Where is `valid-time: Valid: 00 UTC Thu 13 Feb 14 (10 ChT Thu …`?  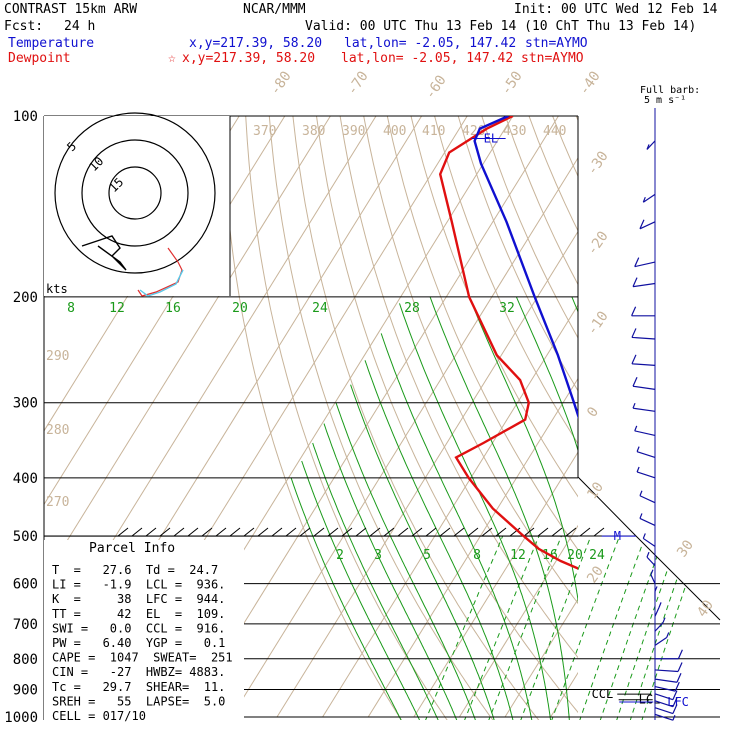 valid-time: Valid: 00 UTC Thu 13 Feb 14 (10 ChT Thu … is located at coordinates (501, 26).